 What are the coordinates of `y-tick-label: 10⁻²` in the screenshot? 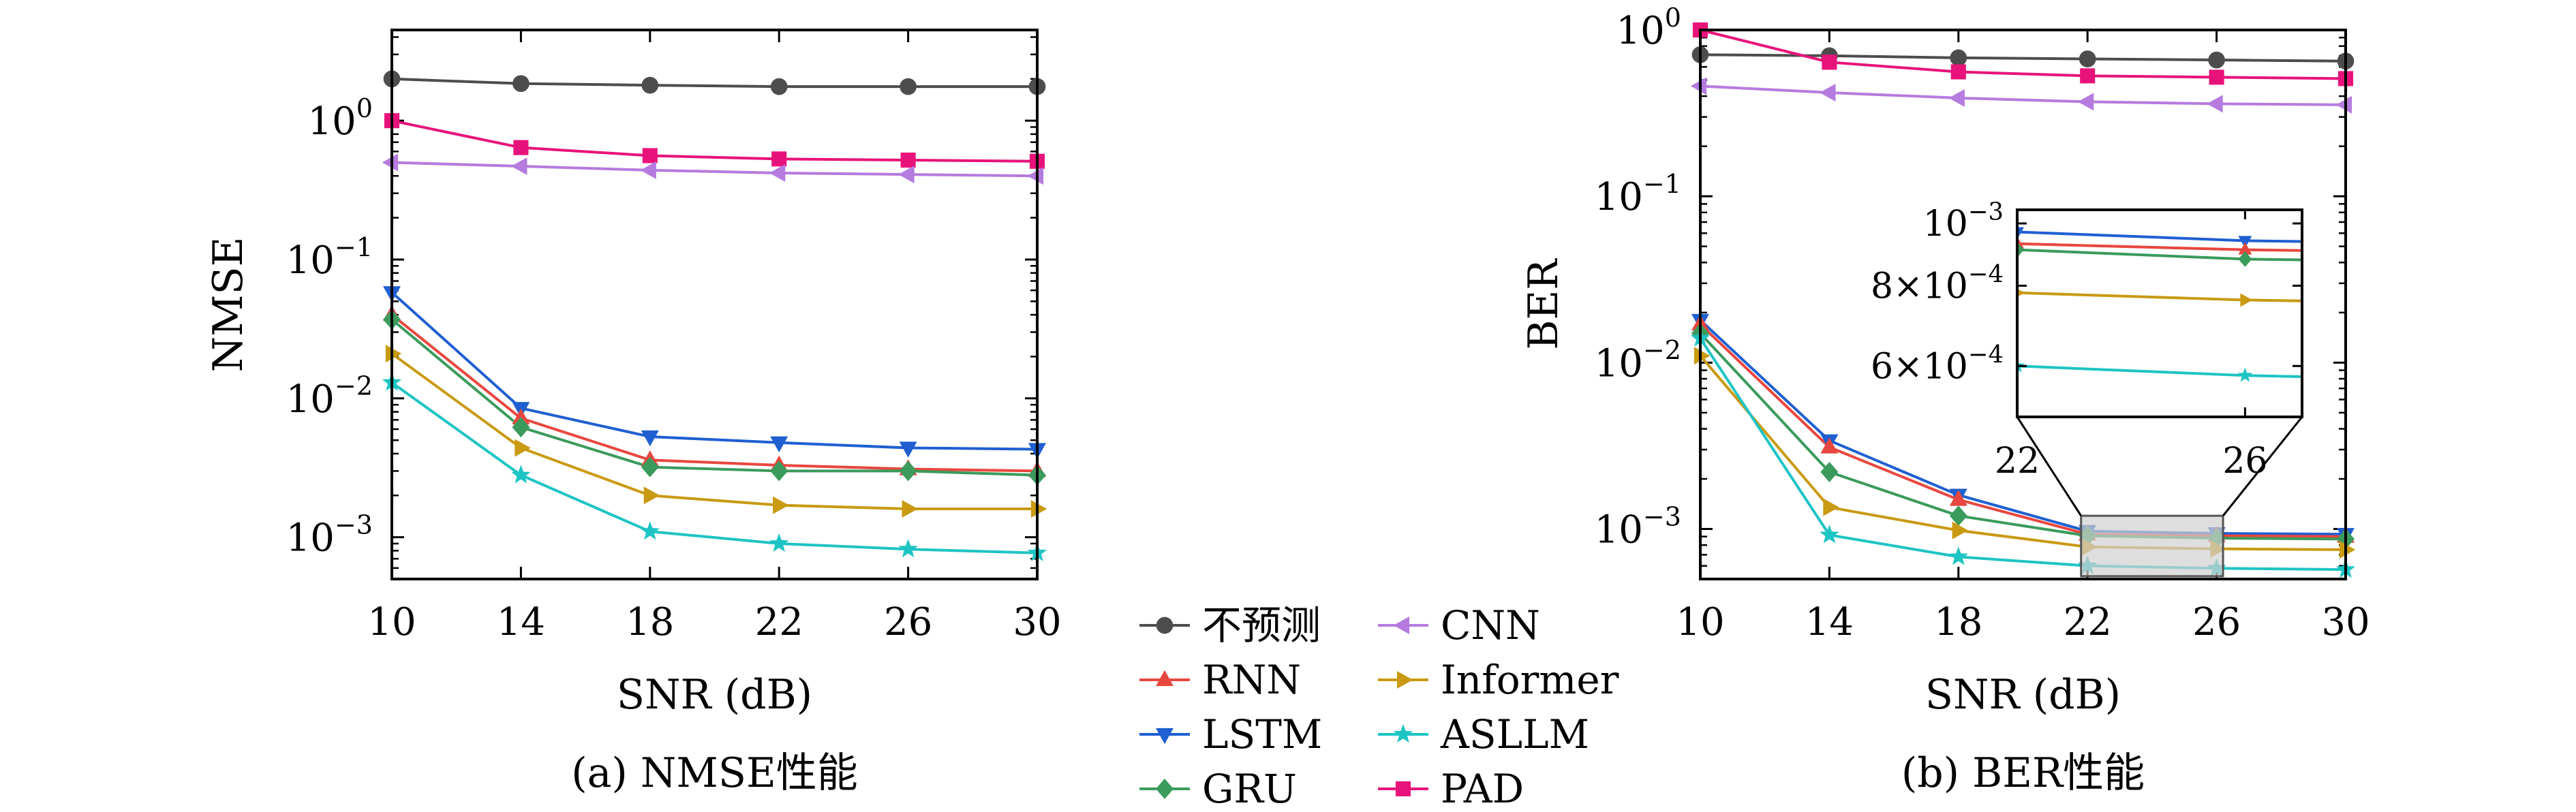 It's located at (329, 396).